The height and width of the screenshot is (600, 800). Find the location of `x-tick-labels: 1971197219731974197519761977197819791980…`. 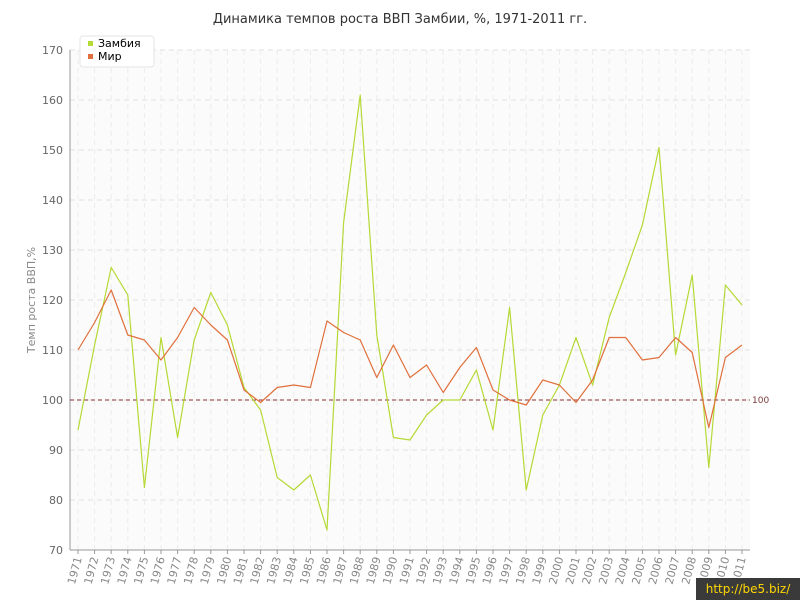

x-tick-labels: 1971197219731974197519761977197819791980… is located at coordinates (407, 570).